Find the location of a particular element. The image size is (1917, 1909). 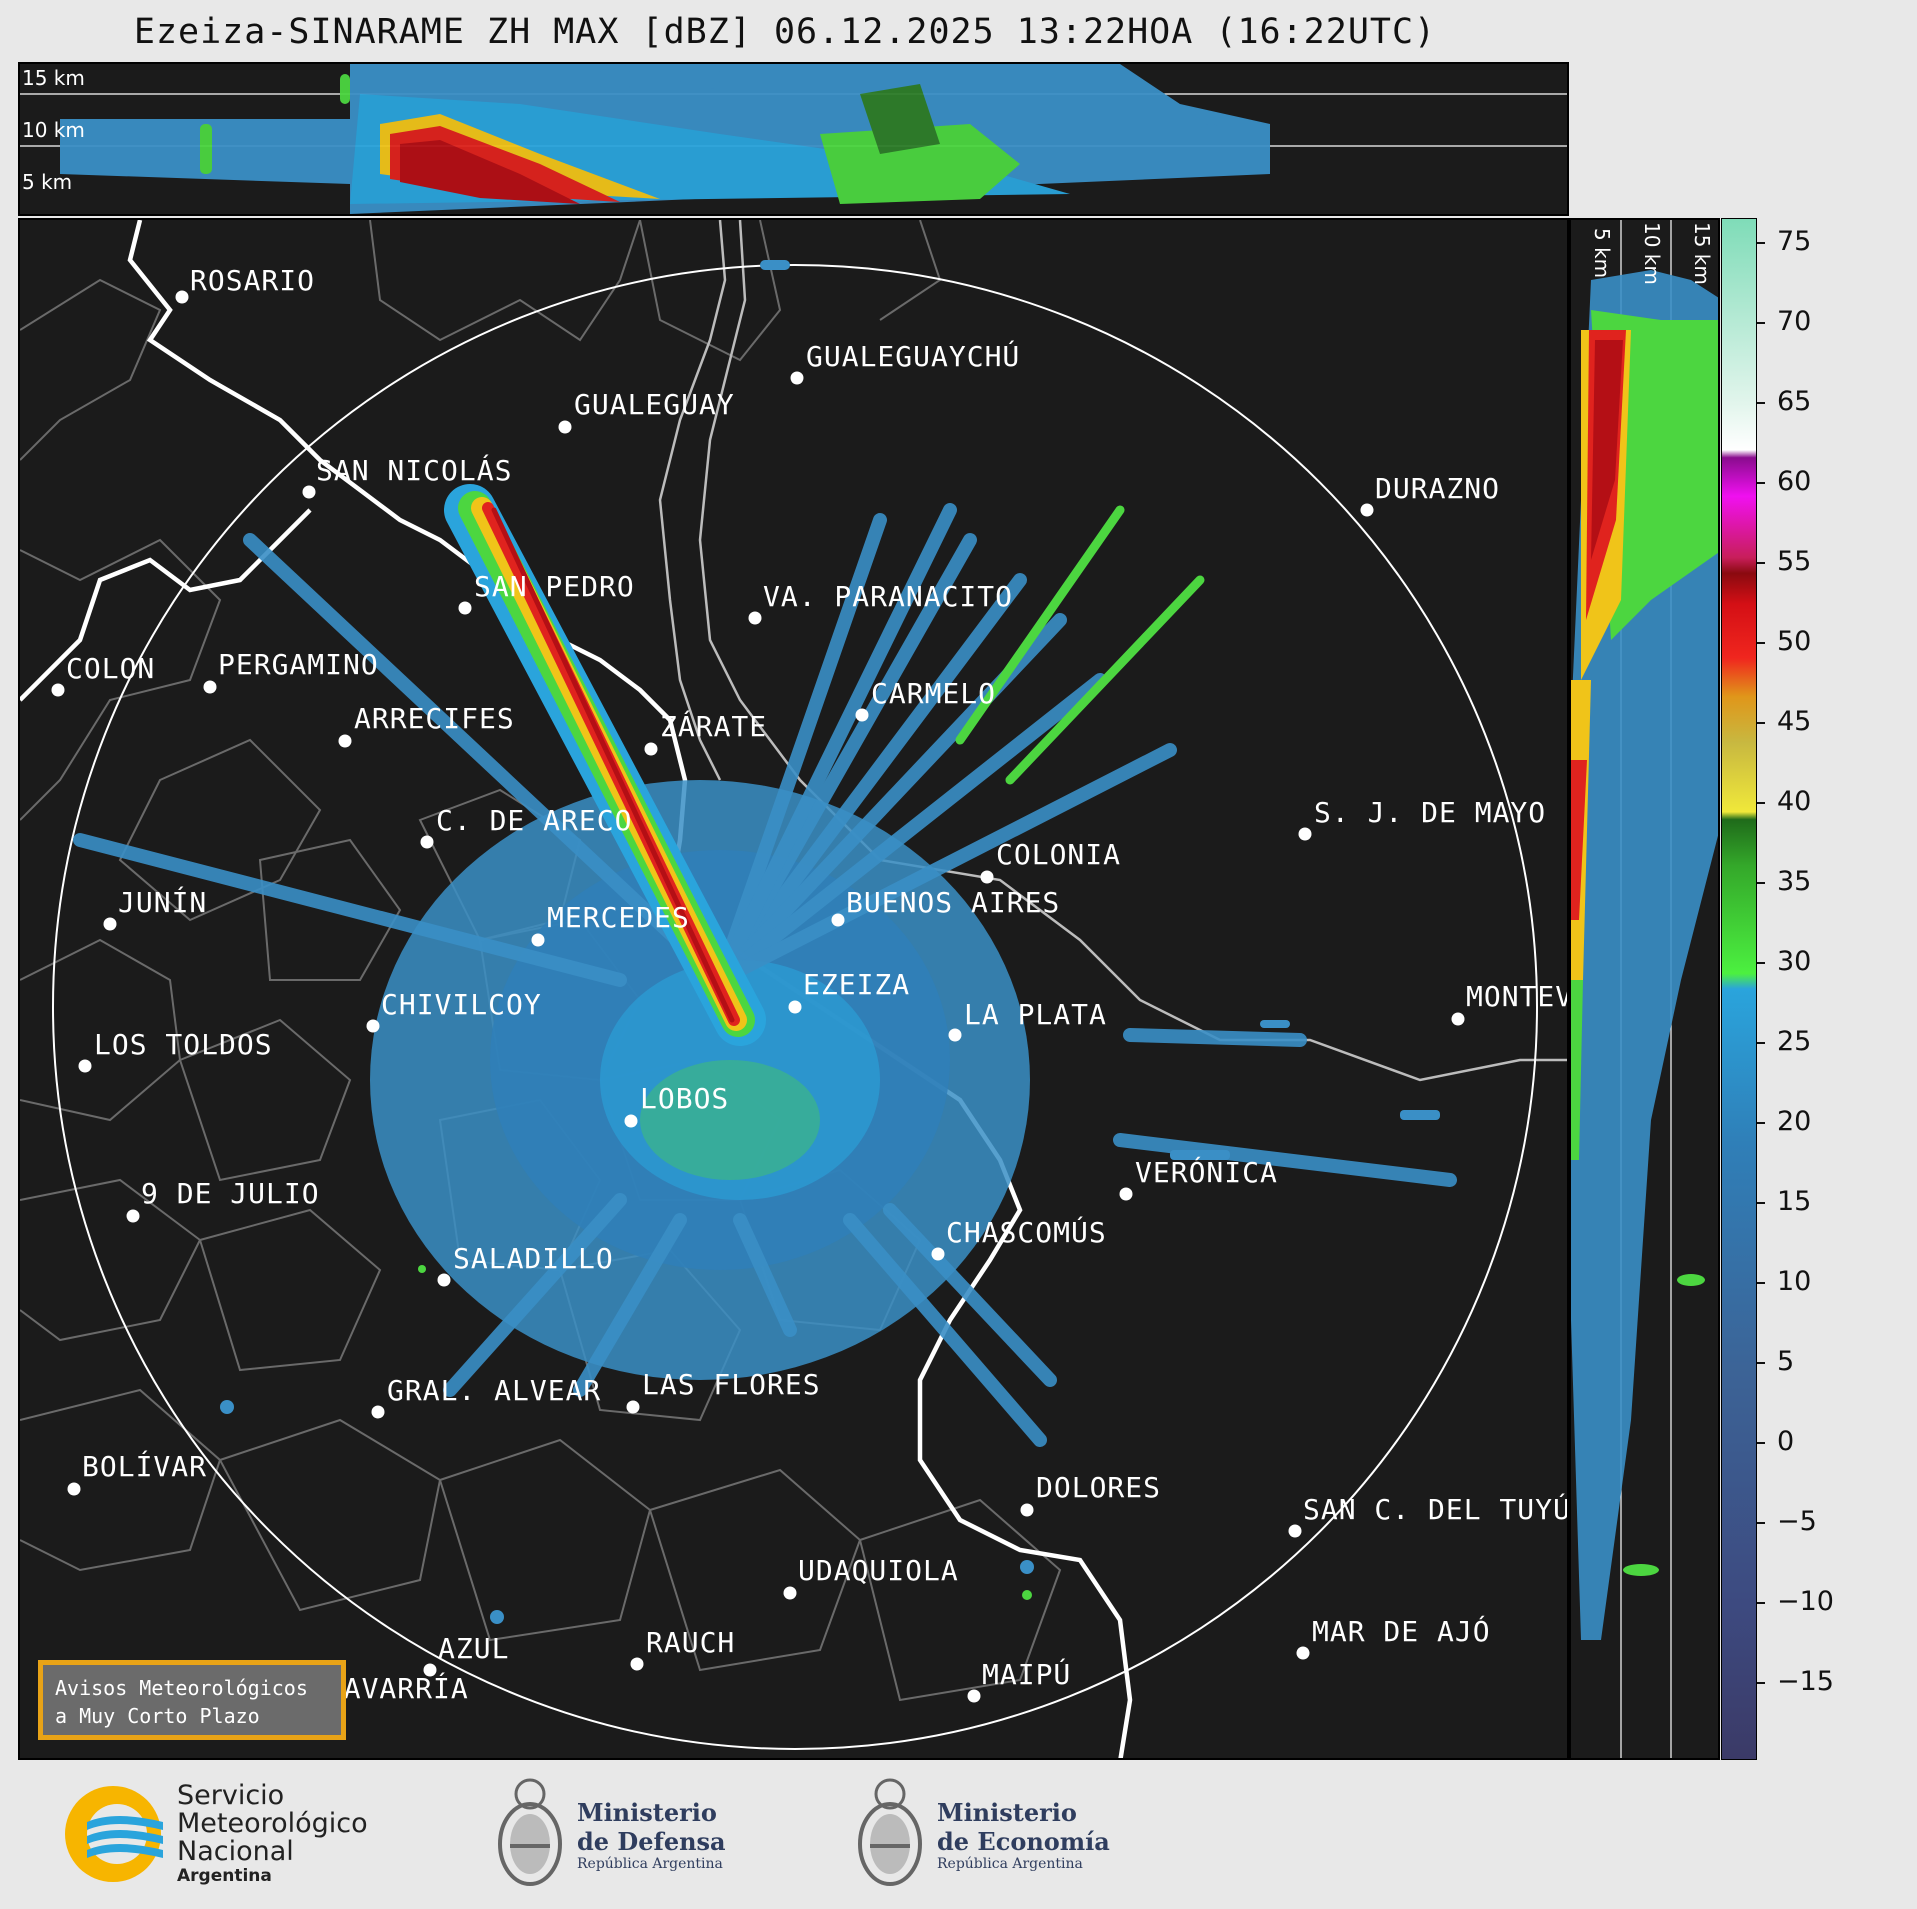

city-dot-mar-de-ajo is located at coordinates (1303, 1653).